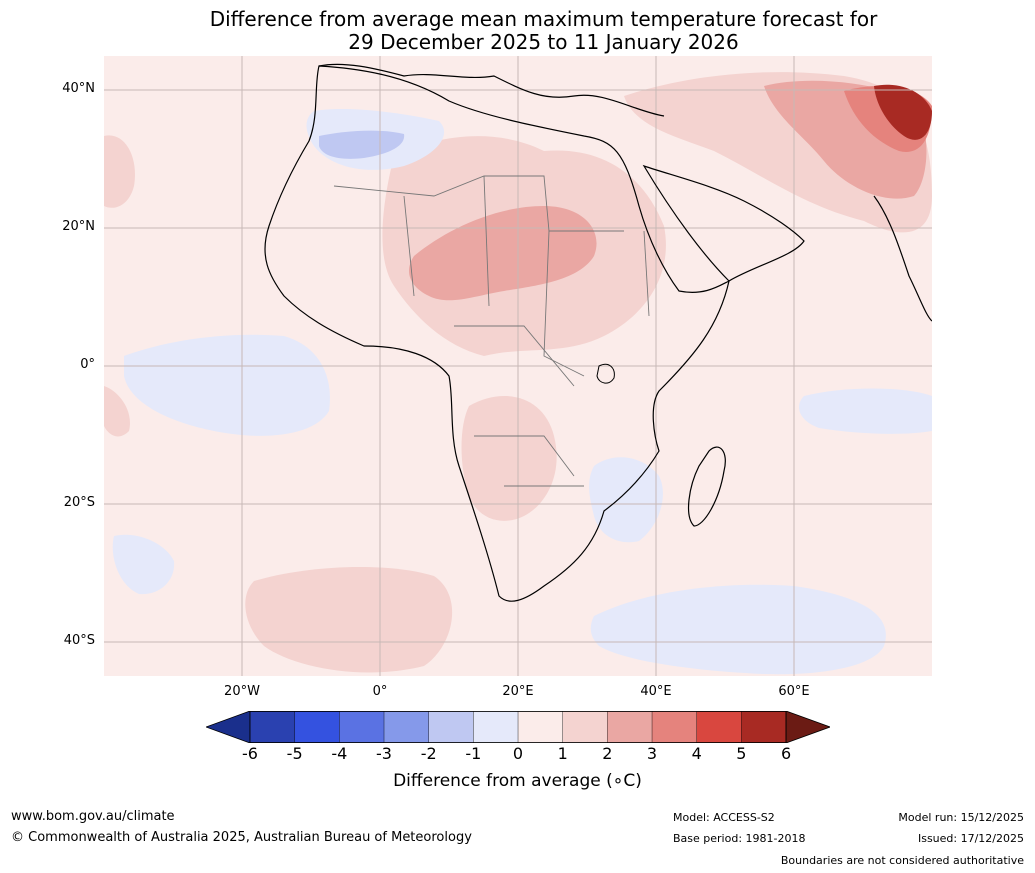 The image size is (1035, 873). What do you see at coordinates (473, 753) in the screenshot?
I see `colorbar-tick-label: -1` at bounding box center [473, 753].